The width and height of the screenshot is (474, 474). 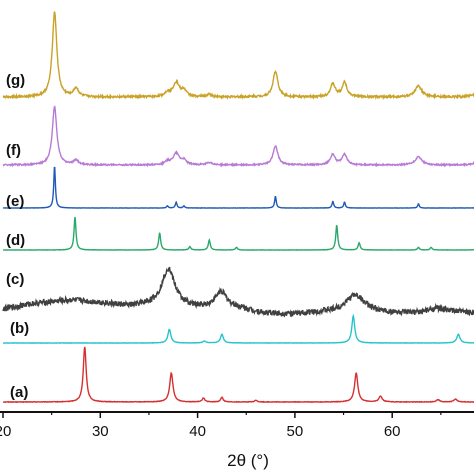 I want to click on series-label-f: (f), so click(x=13, y=150).